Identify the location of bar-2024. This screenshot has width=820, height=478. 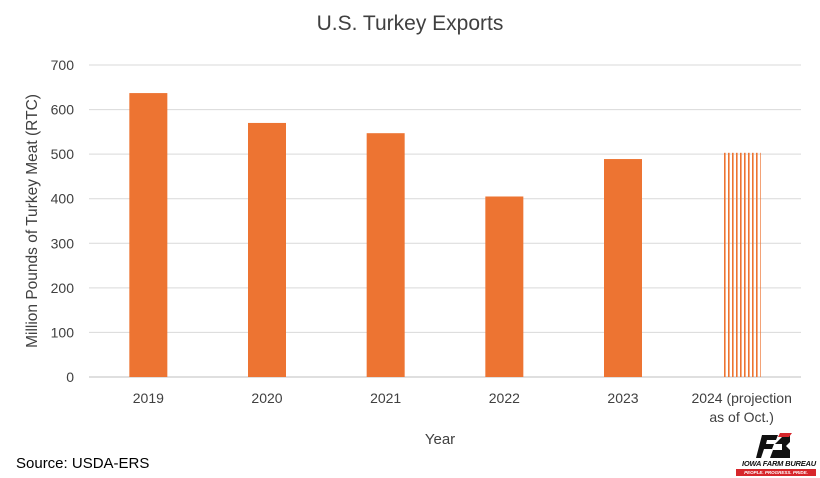
(741, 264).